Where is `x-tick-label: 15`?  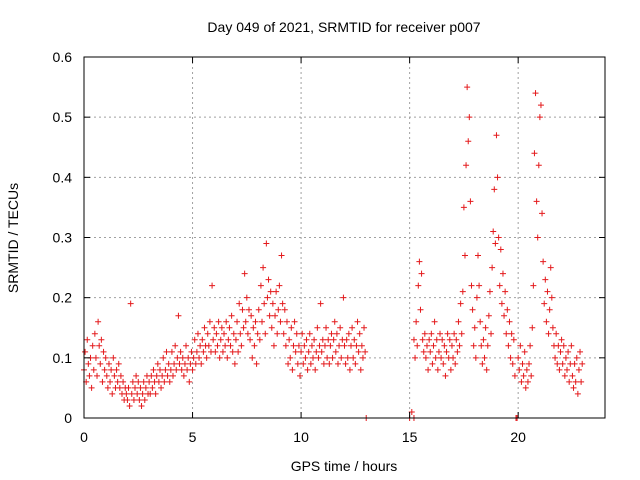 x-tick-label: 15 is located at coordinates (410, 437).